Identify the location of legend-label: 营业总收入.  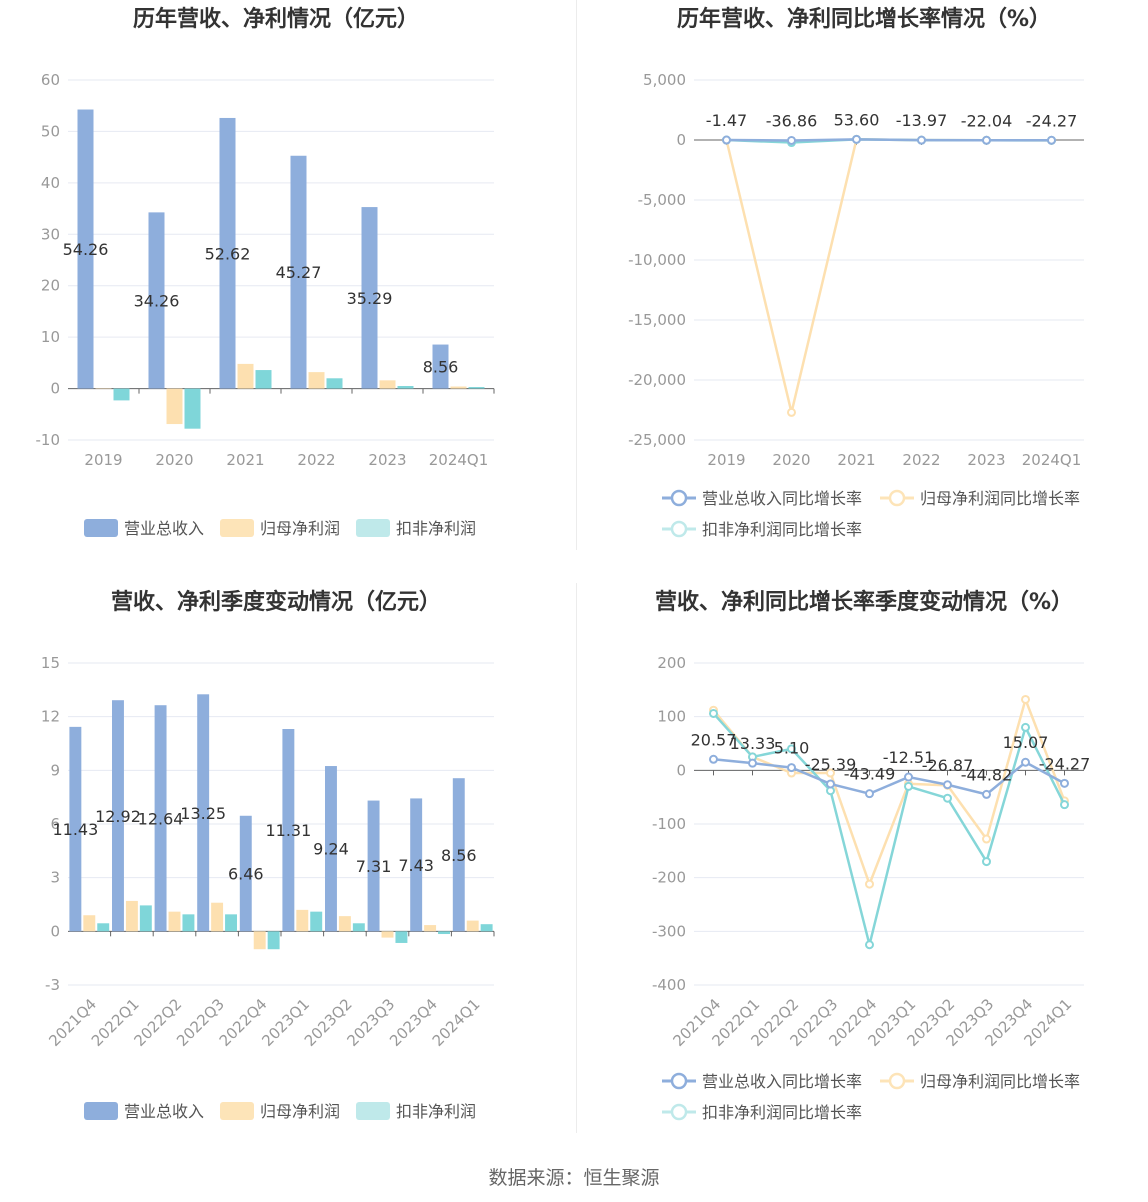
(164, 528).